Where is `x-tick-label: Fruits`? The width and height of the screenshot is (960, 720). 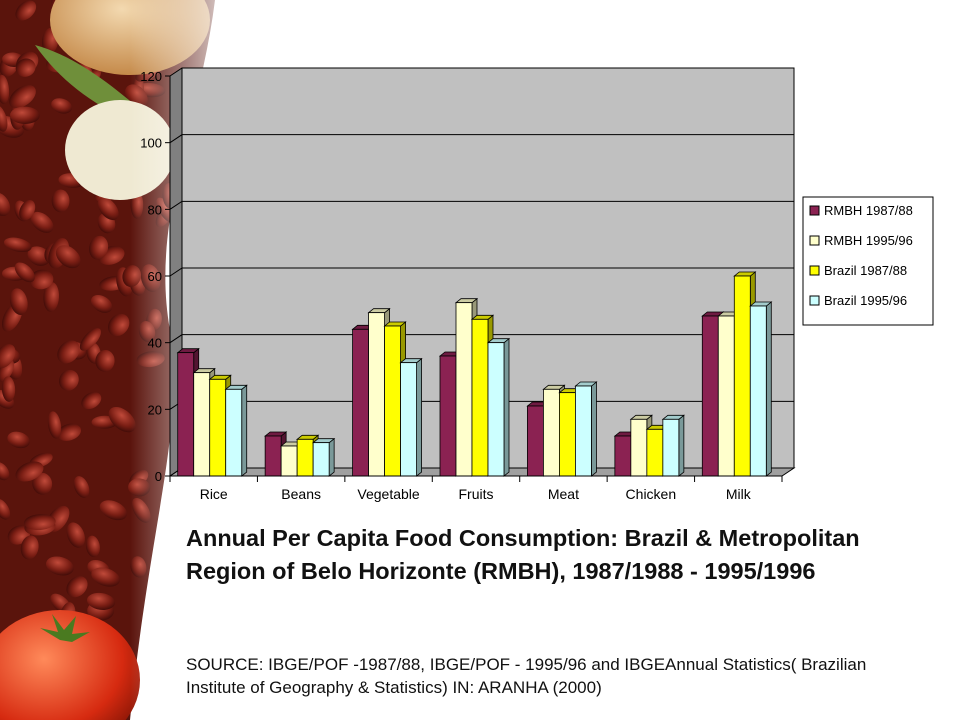
x-tick-label: Fruits is located at coordinates (476, 494).